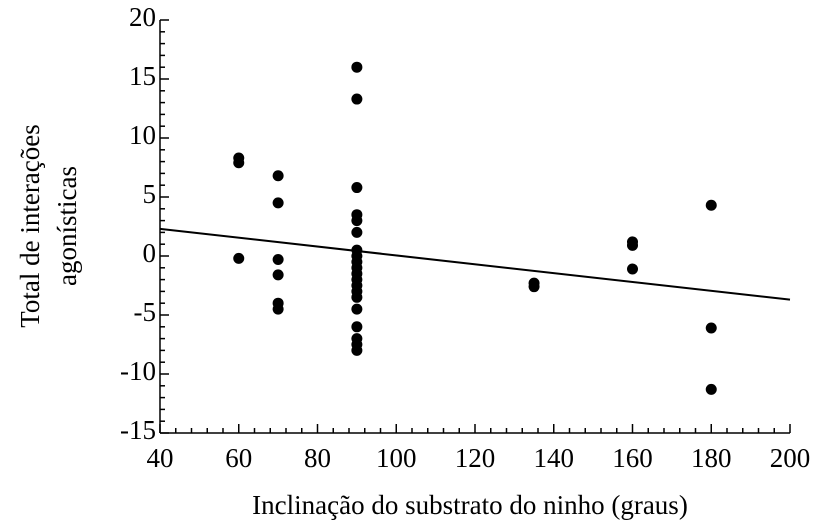 This screenshot has width=816, height=531. What do you see at coordinates (30, 226) in the screenshot?
I see `y-axis-label: Total de interações` at bounding box center [30, 226].